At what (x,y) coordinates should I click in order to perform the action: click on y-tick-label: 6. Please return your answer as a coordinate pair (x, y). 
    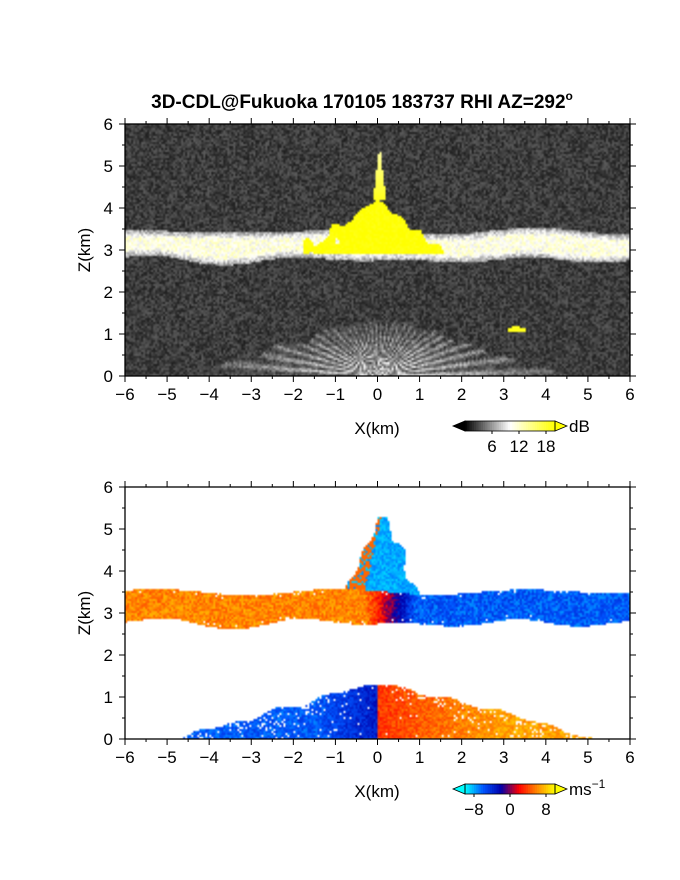
    Looking at the image, I should click on (108, 487).